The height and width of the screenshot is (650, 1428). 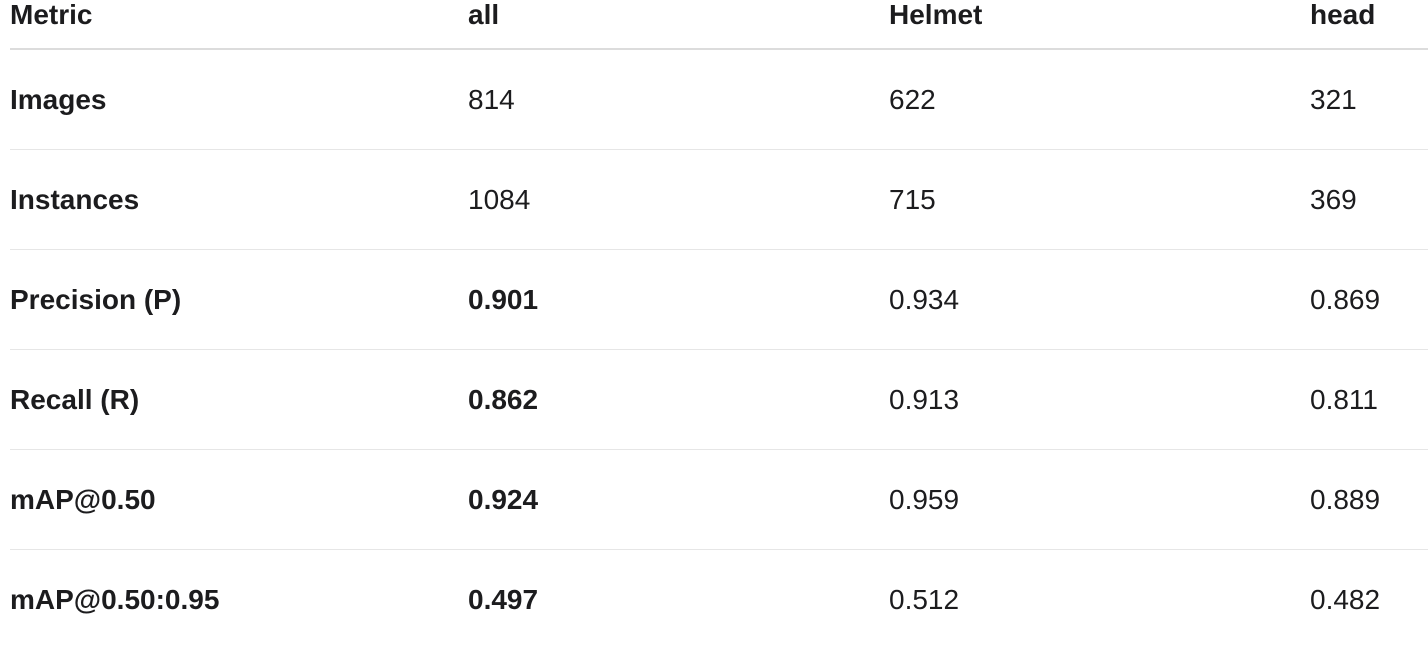 I want to click on cell-head: 0.889, so click(x=1369, y=499).